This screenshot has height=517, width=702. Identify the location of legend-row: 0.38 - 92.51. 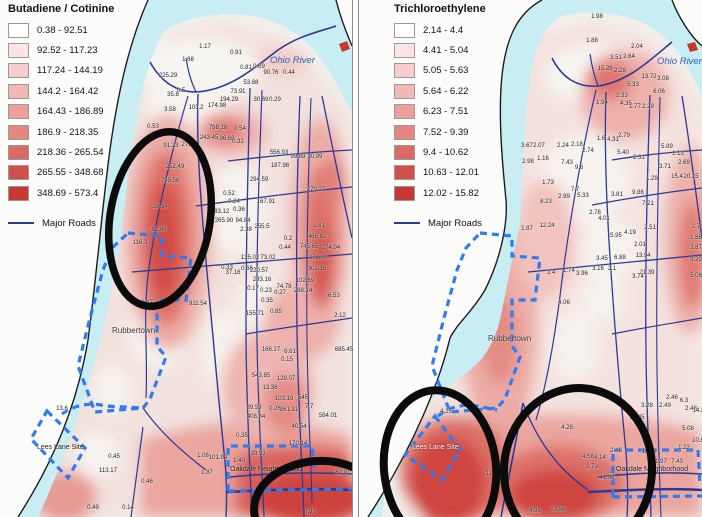
(61, 30).